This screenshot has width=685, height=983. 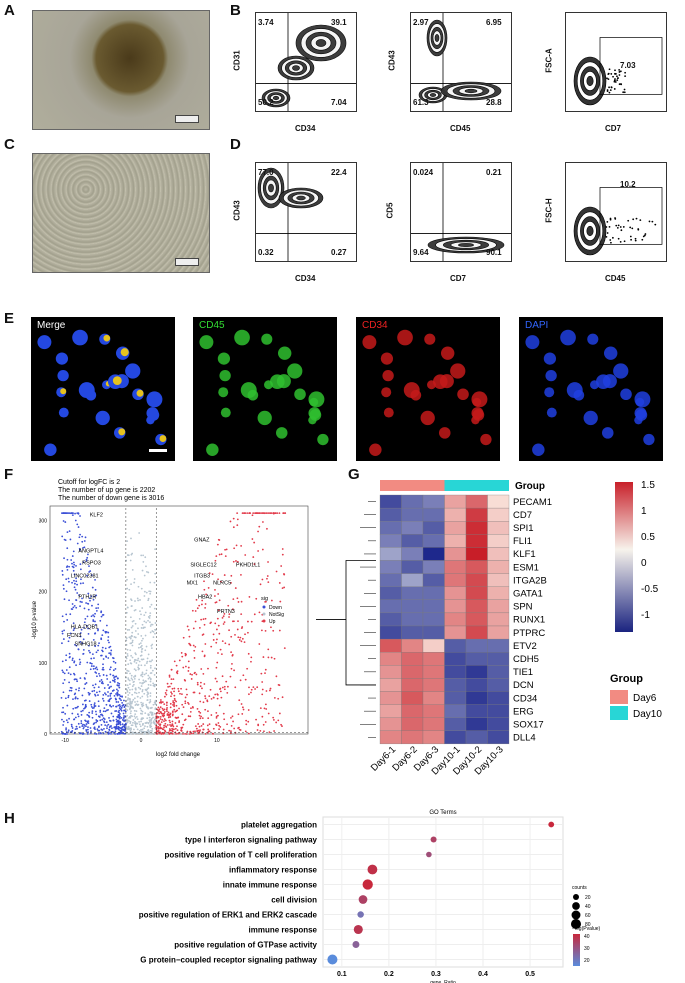 I want to click on cd45-cell, so click(x=264, y=418).